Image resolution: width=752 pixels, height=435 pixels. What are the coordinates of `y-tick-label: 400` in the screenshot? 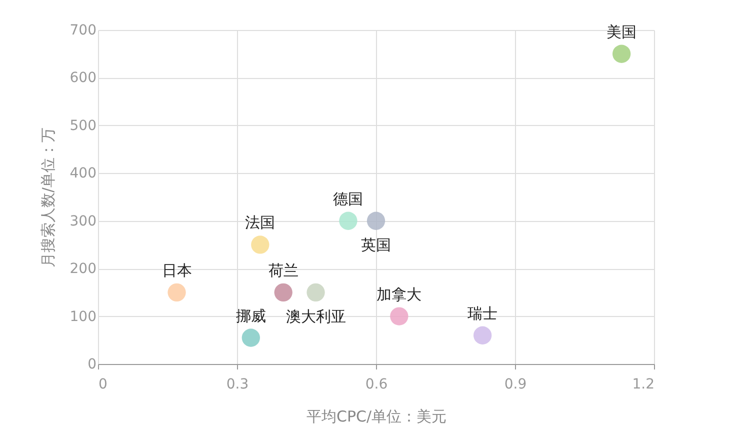 It's located at (83, 174).